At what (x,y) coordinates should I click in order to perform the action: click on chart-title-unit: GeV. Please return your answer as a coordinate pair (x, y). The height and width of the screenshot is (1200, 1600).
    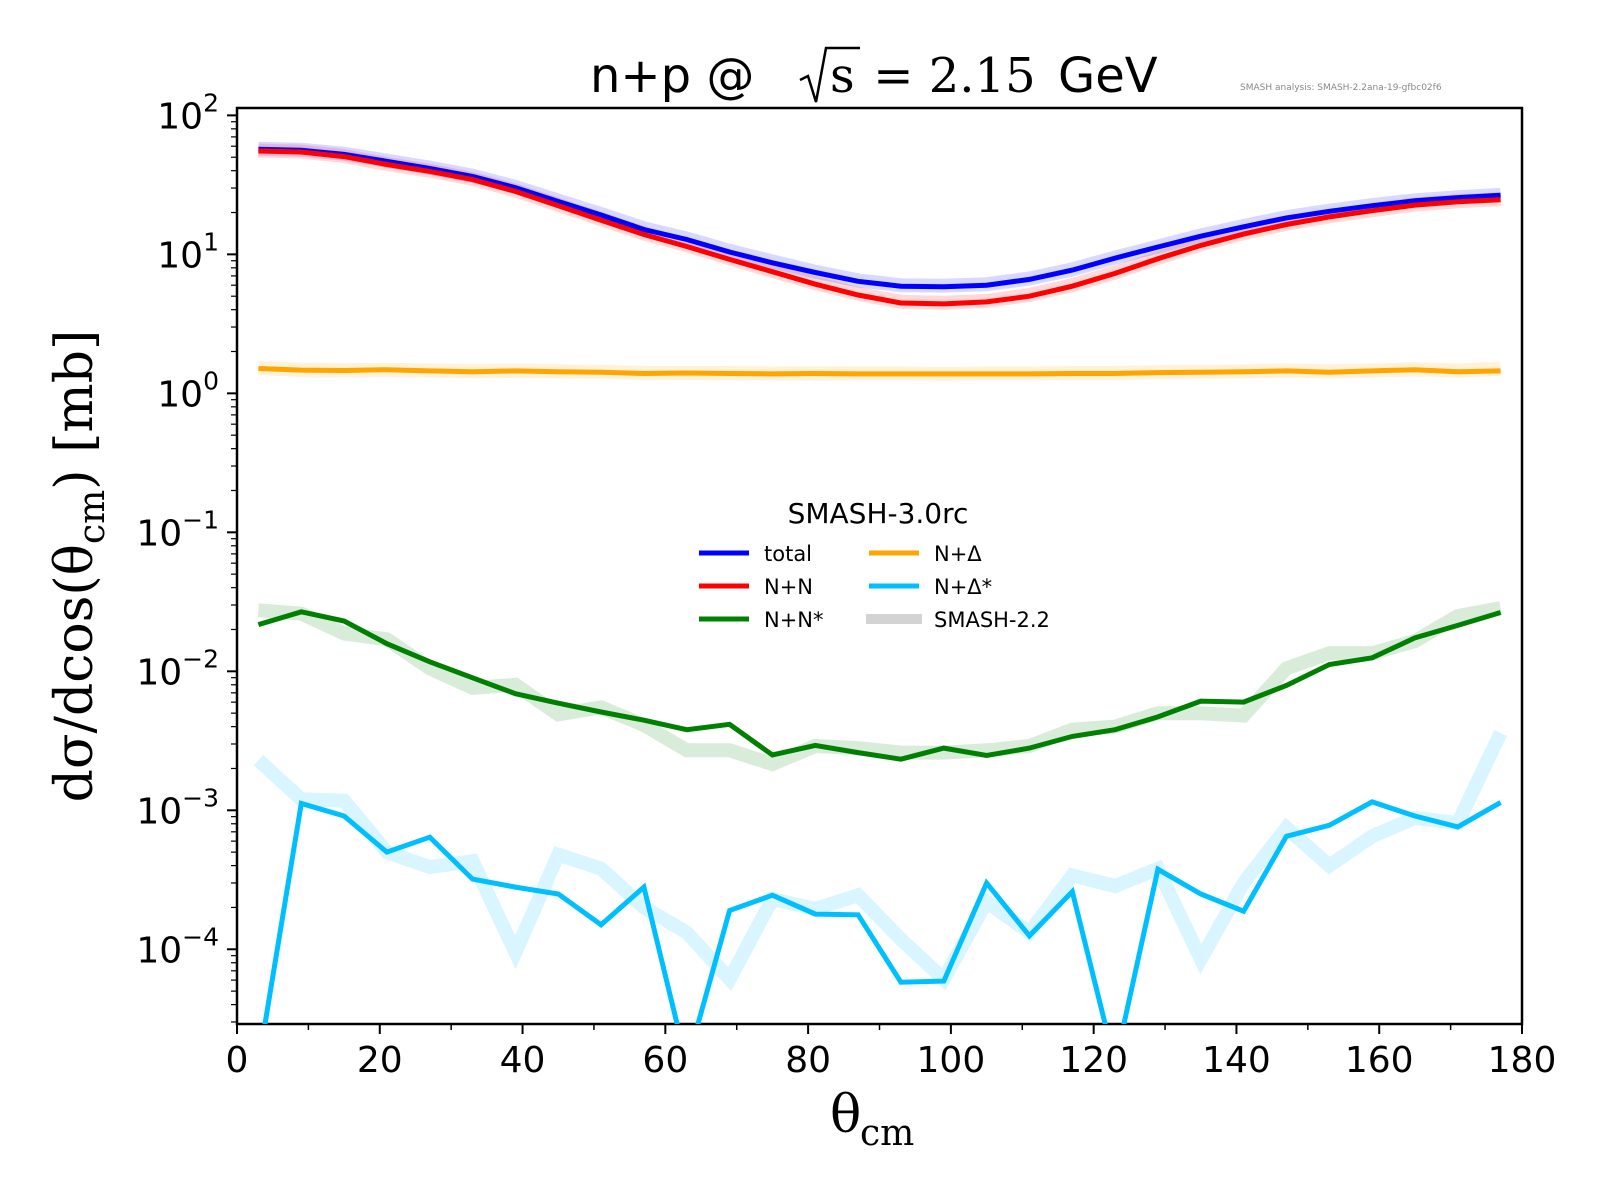
    Looking at the image, I should click on (1108, 76).